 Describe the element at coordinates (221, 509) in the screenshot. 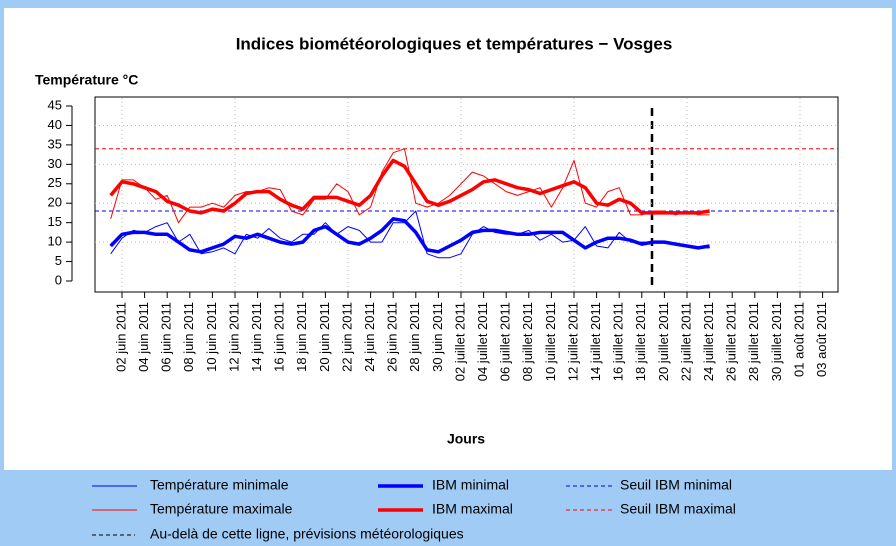

I see `legend-label: Température maximale` at that location.